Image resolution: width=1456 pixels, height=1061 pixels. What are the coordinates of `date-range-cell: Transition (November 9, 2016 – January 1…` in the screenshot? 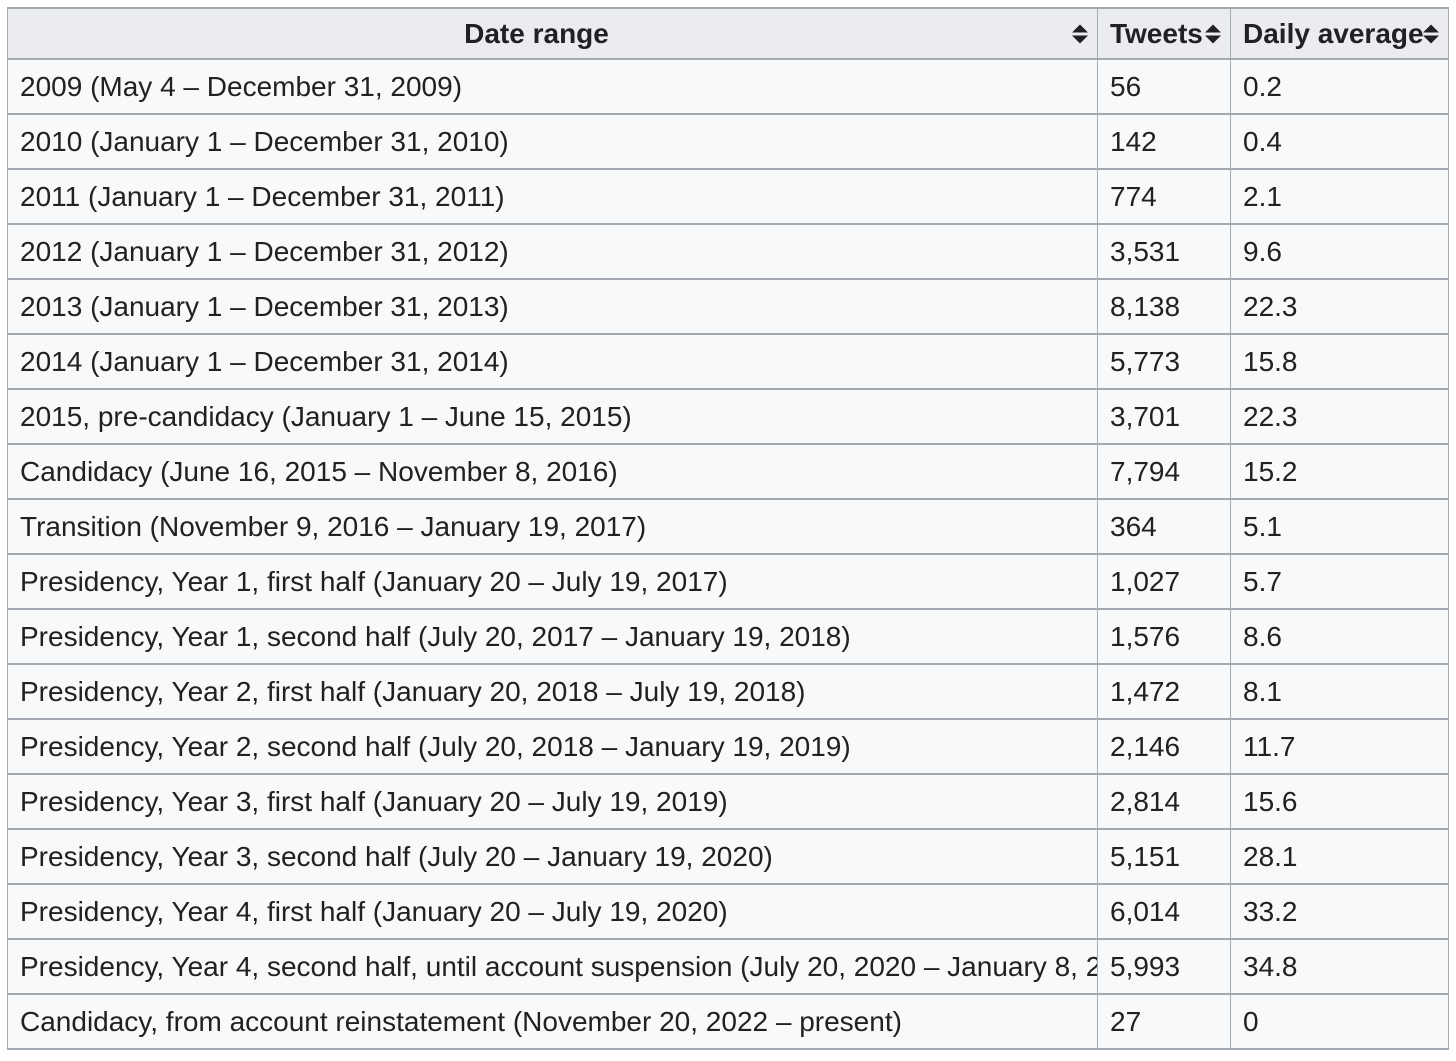 It's located at (552, 526).